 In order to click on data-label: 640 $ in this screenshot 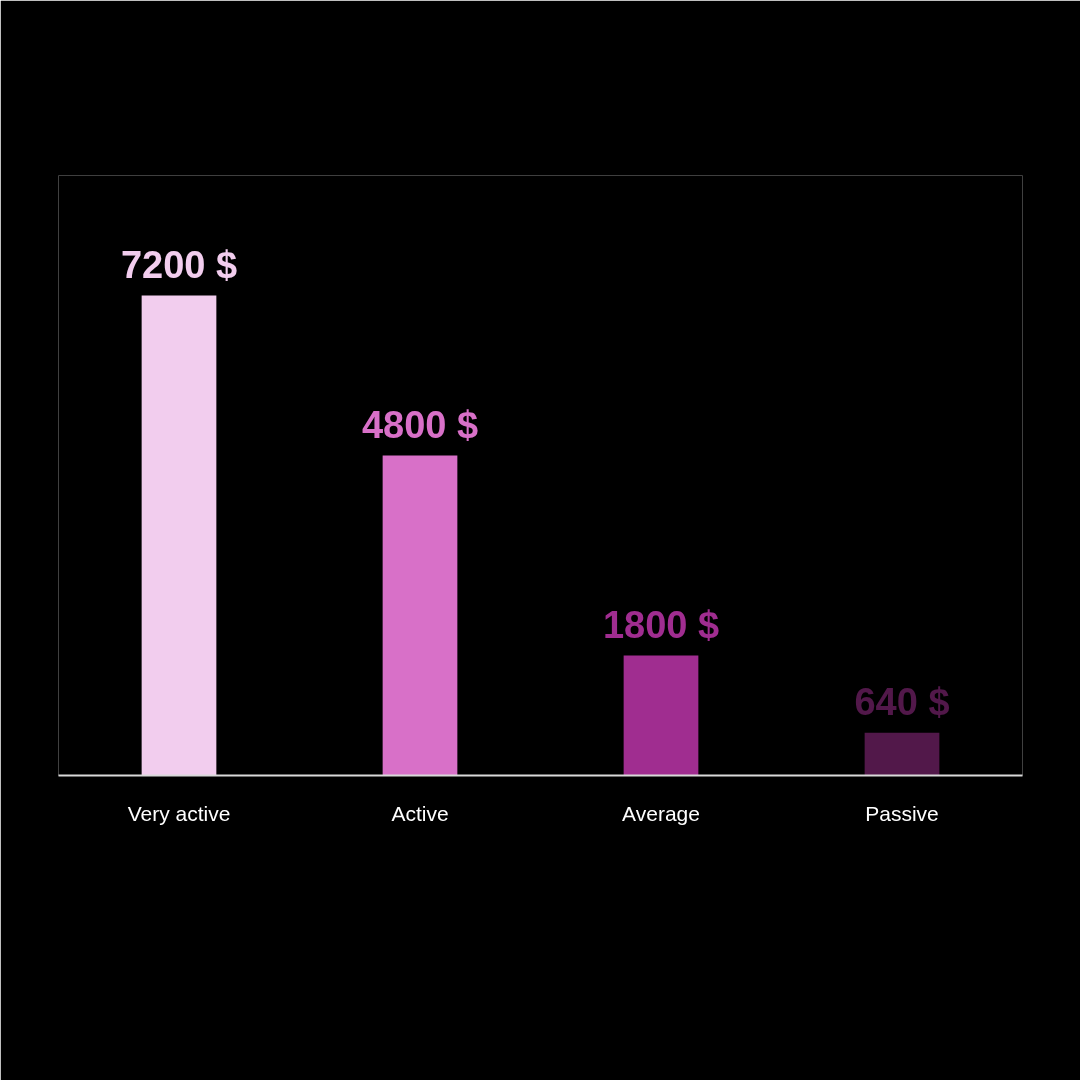, I will do `click(902, 701)`.